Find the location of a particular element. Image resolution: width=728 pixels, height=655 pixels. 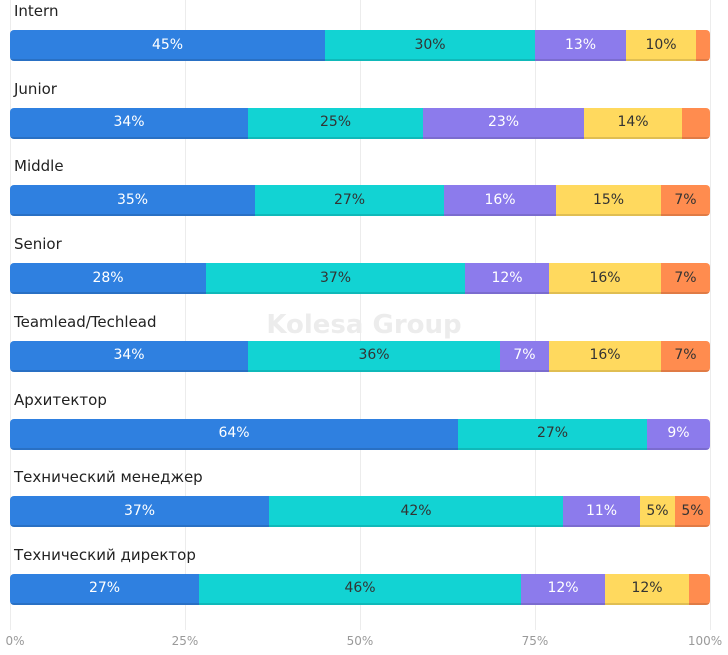

x-tick-label: 50% is located at coordinates (360, 641).